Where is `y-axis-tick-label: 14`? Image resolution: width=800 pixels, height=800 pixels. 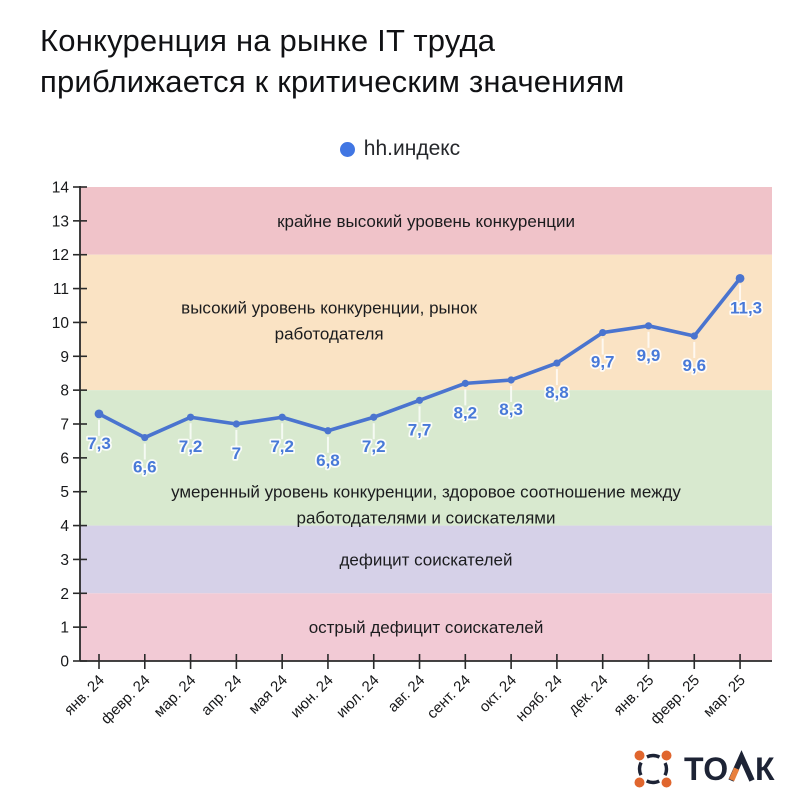
y-axis-tick-label: 14 is located at coordinates (61, 188).